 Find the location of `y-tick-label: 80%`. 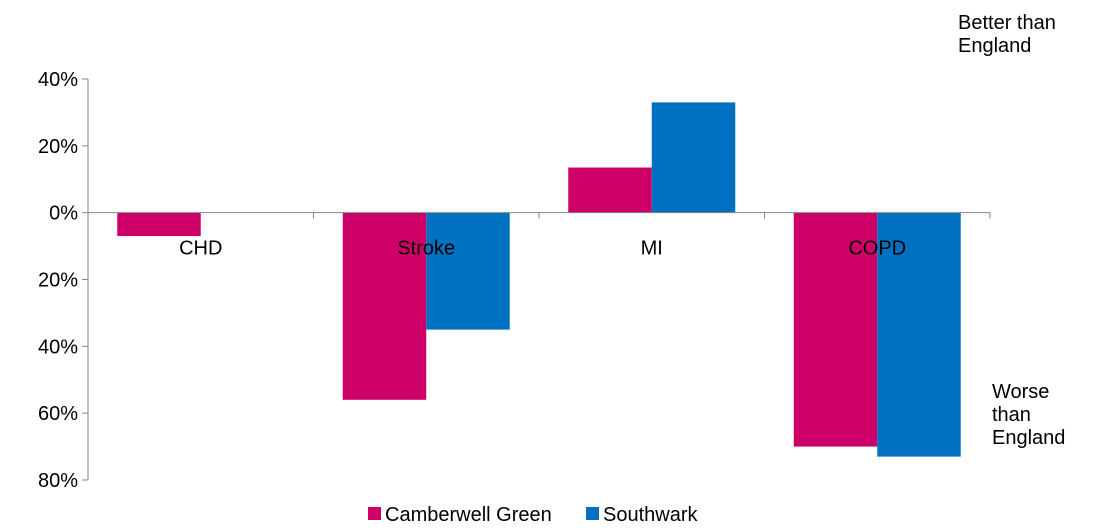

y-tick-label: 80% is located at coordinates (58, 481).